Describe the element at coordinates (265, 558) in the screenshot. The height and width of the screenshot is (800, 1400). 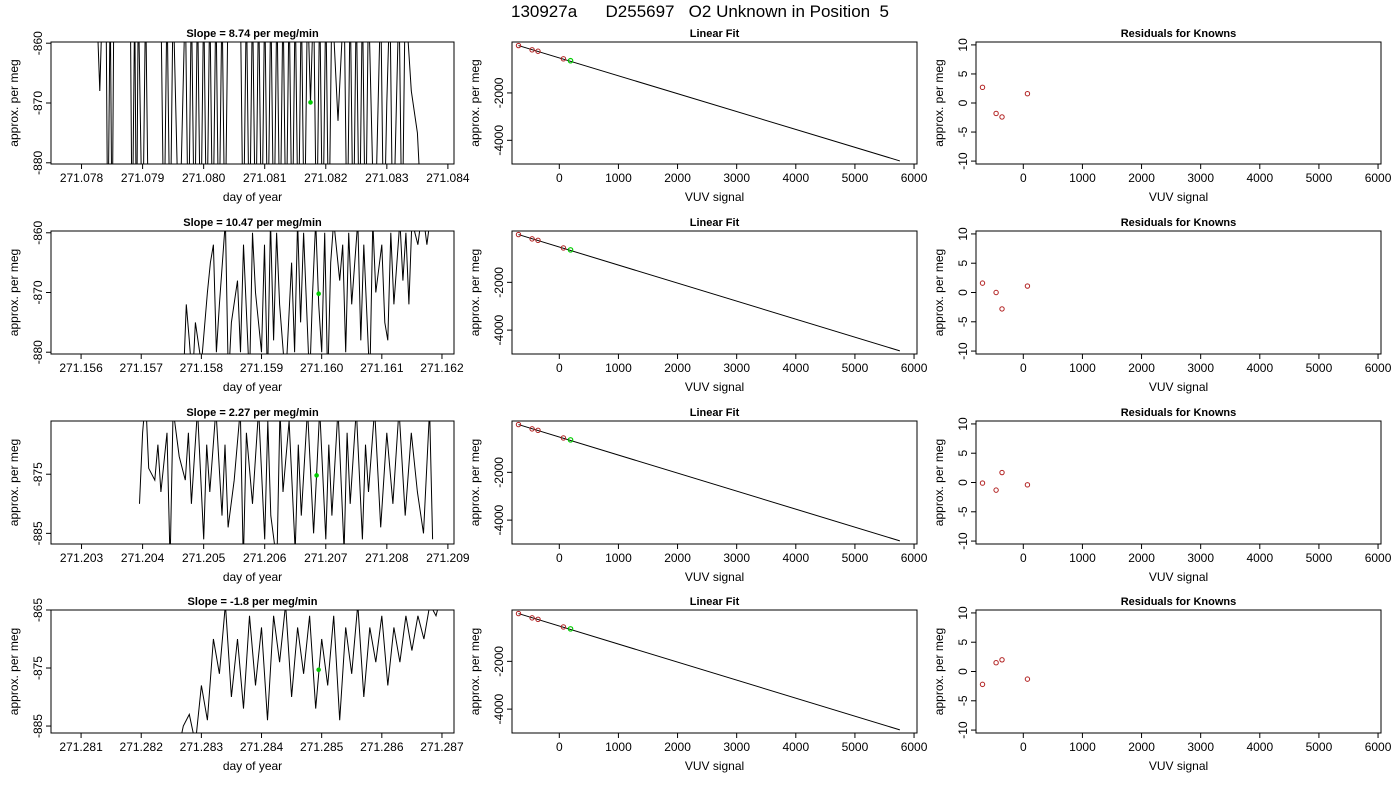
I see `panel-r3c1-xtick-label: 271.206` at that location.